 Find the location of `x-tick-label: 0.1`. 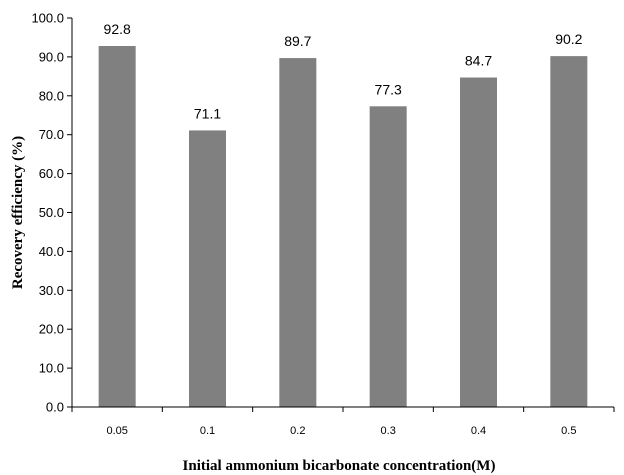

x-tick-label: 0.1 is located at coordinates (207, 431).